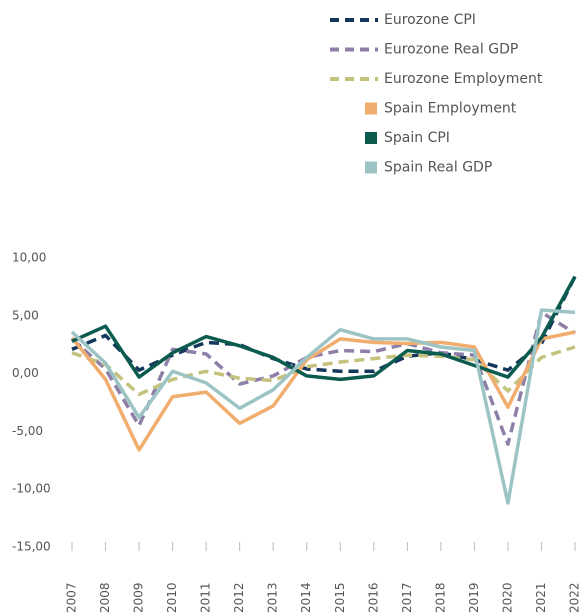 This screenshot has height=615, width=585. I want to click on x-tick-label: 2013, so click(273, 597).